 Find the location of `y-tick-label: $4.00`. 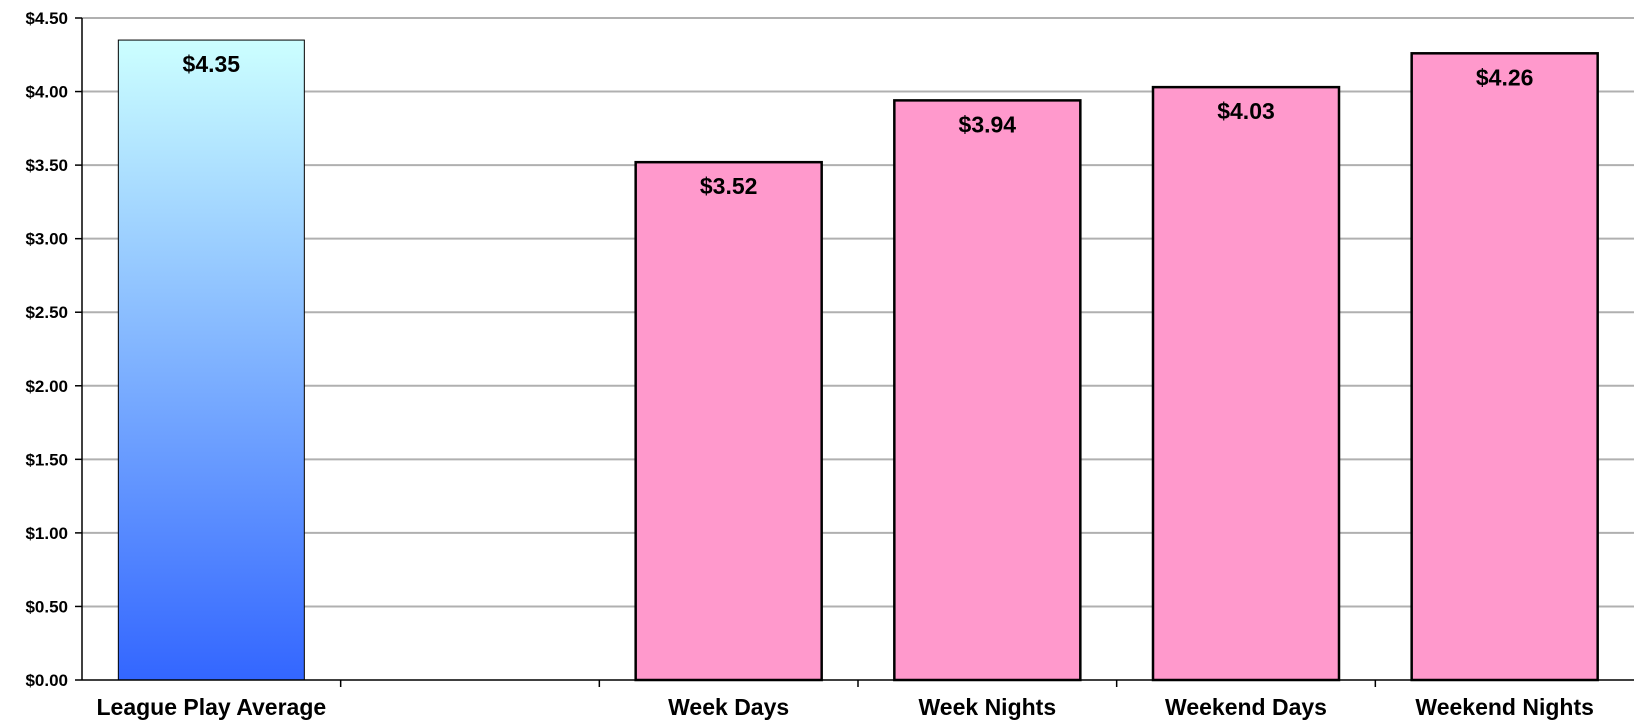

y-tick-label: $4.00 is located at coordinates (46, 92).